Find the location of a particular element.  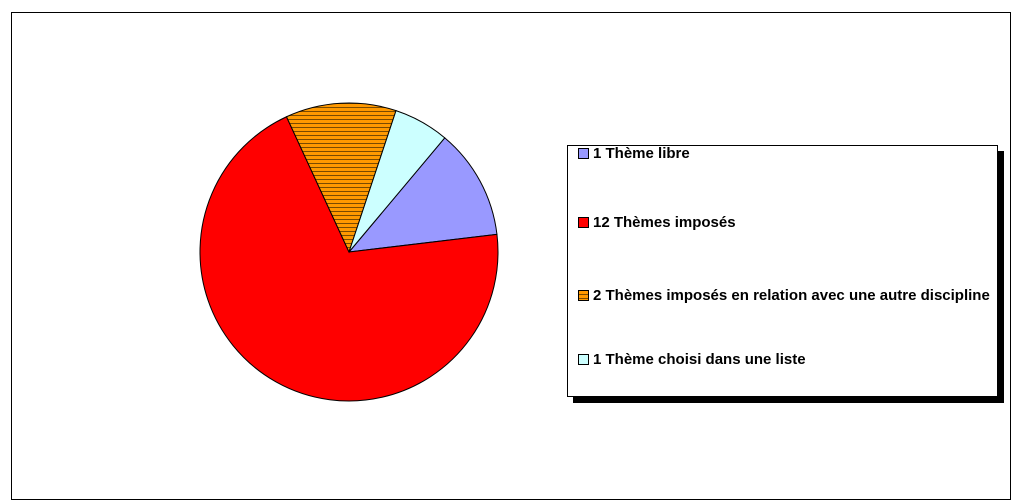

legend-label: 12 Thèmes imposés is located at coordinates (664, 222).